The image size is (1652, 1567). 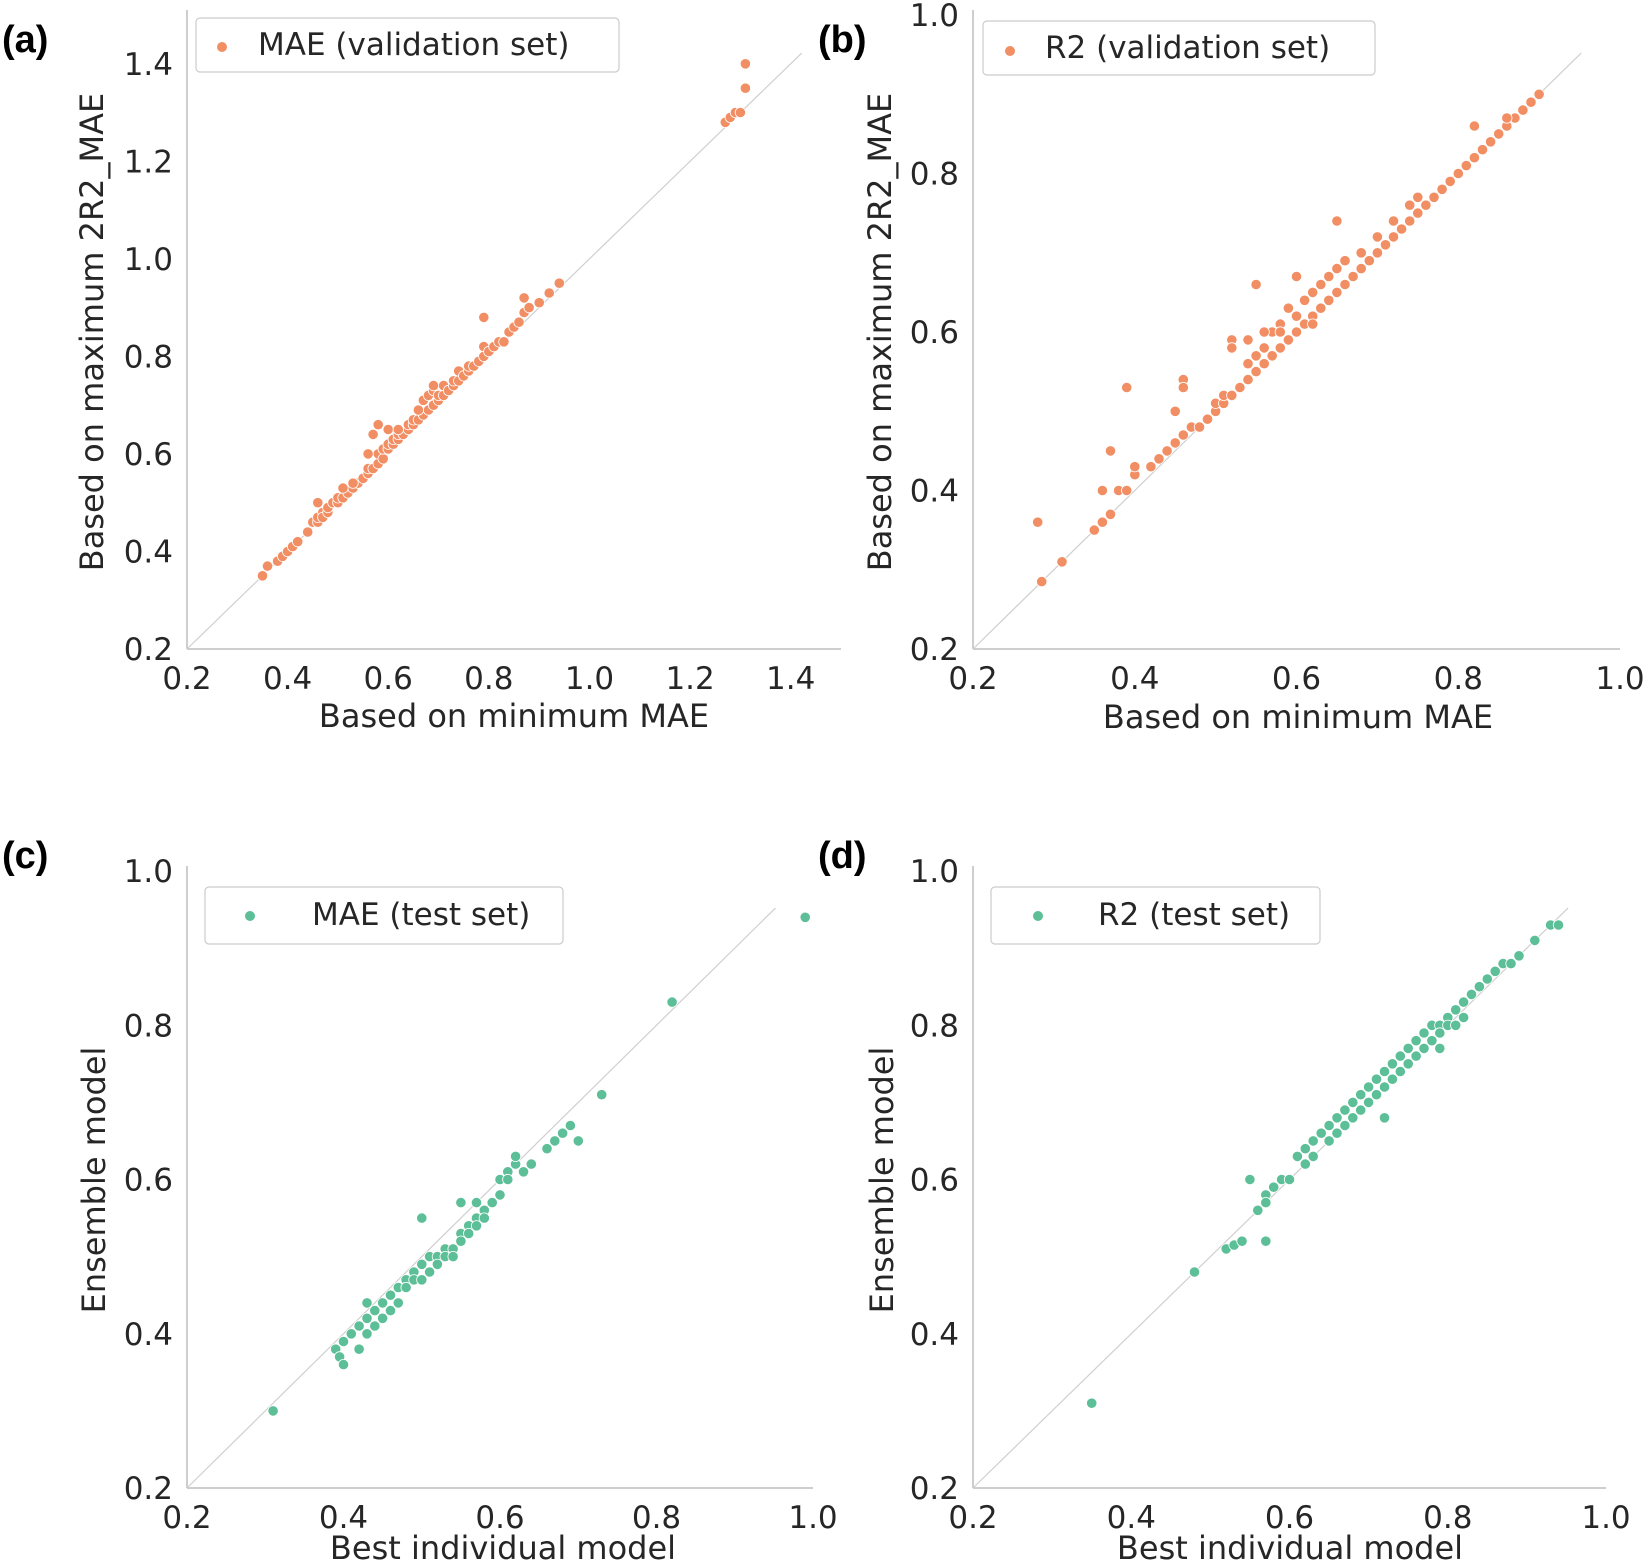 I want to click on y-axis-title: Based on maximum 2R2_MAE, so click(x=880, y=332).